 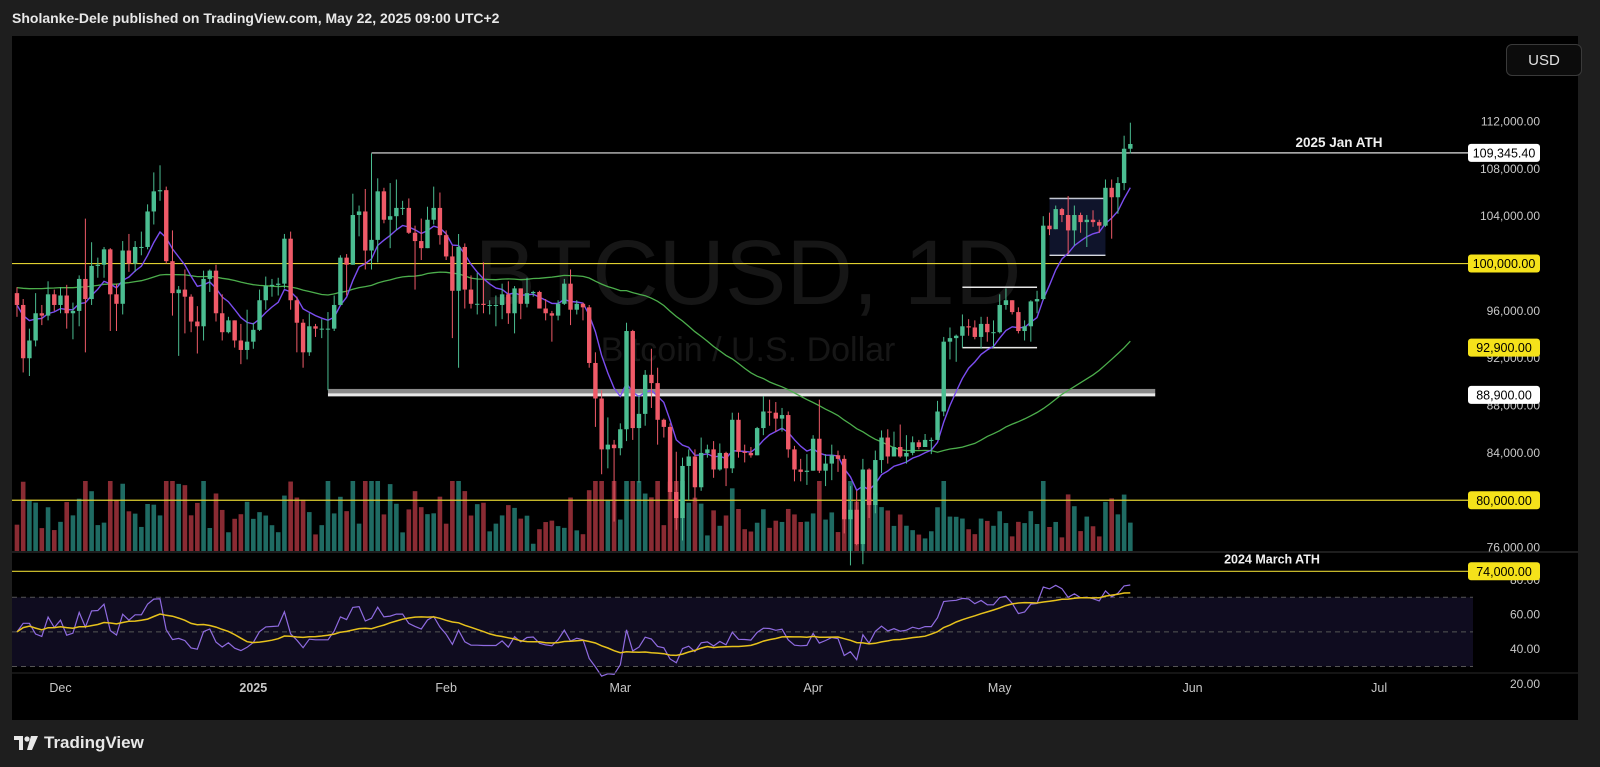 I want to click on time-axis-label: Jun, so click(x=1192, y=688).